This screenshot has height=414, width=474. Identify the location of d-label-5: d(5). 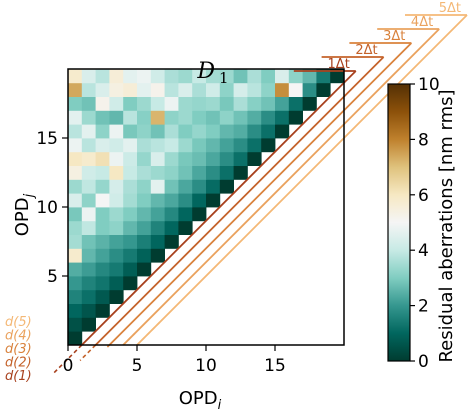
(18, 322).